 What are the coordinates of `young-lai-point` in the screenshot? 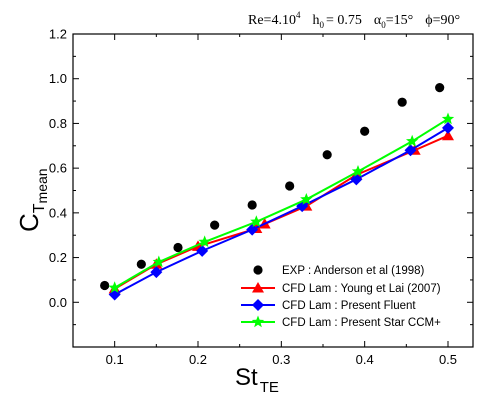 It's located at (448, 135).